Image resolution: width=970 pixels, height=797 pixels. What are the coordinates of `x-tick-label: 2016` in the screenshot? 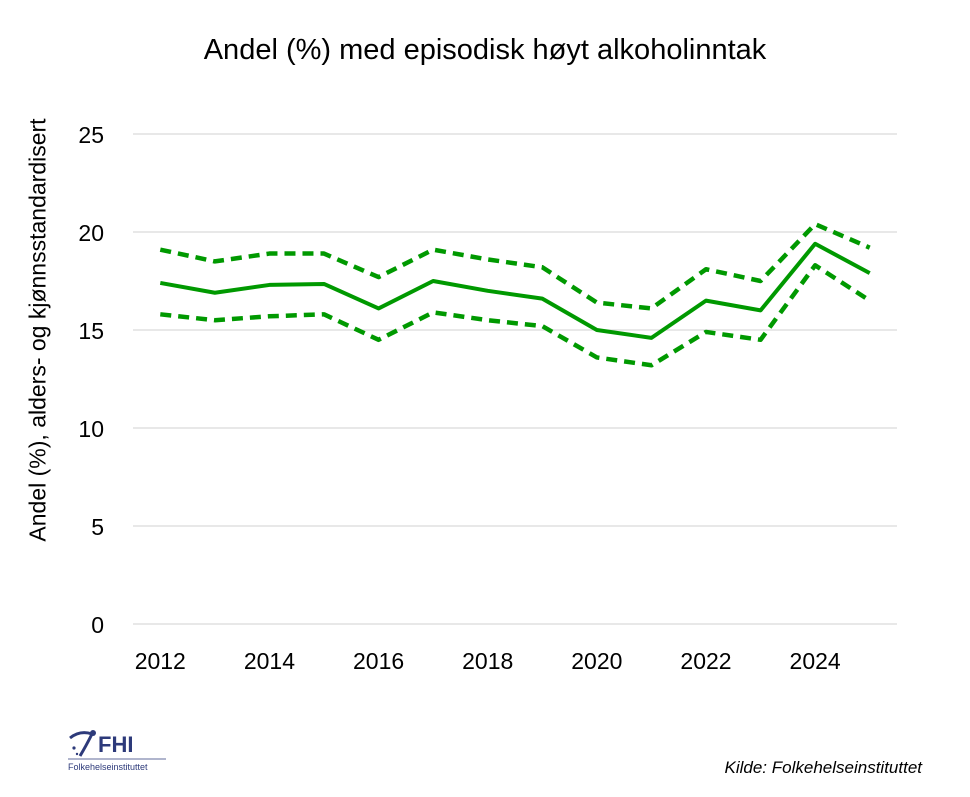 It's located at (378, 661).